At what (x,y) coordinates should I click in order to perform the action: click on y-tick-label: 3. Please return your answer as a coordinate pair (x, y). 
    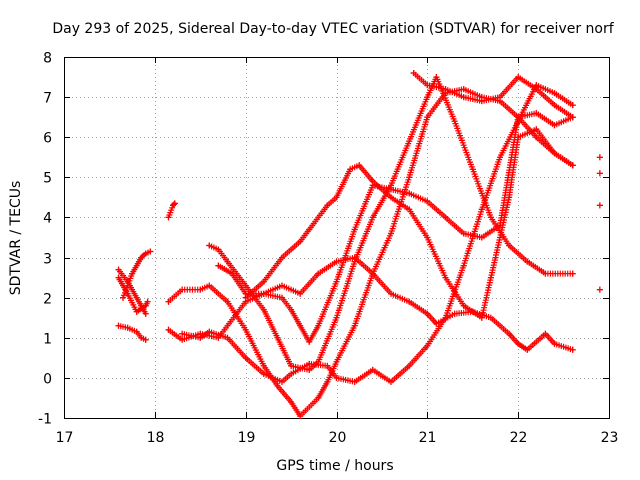
    Looking at the image, I should click on (47, 260).